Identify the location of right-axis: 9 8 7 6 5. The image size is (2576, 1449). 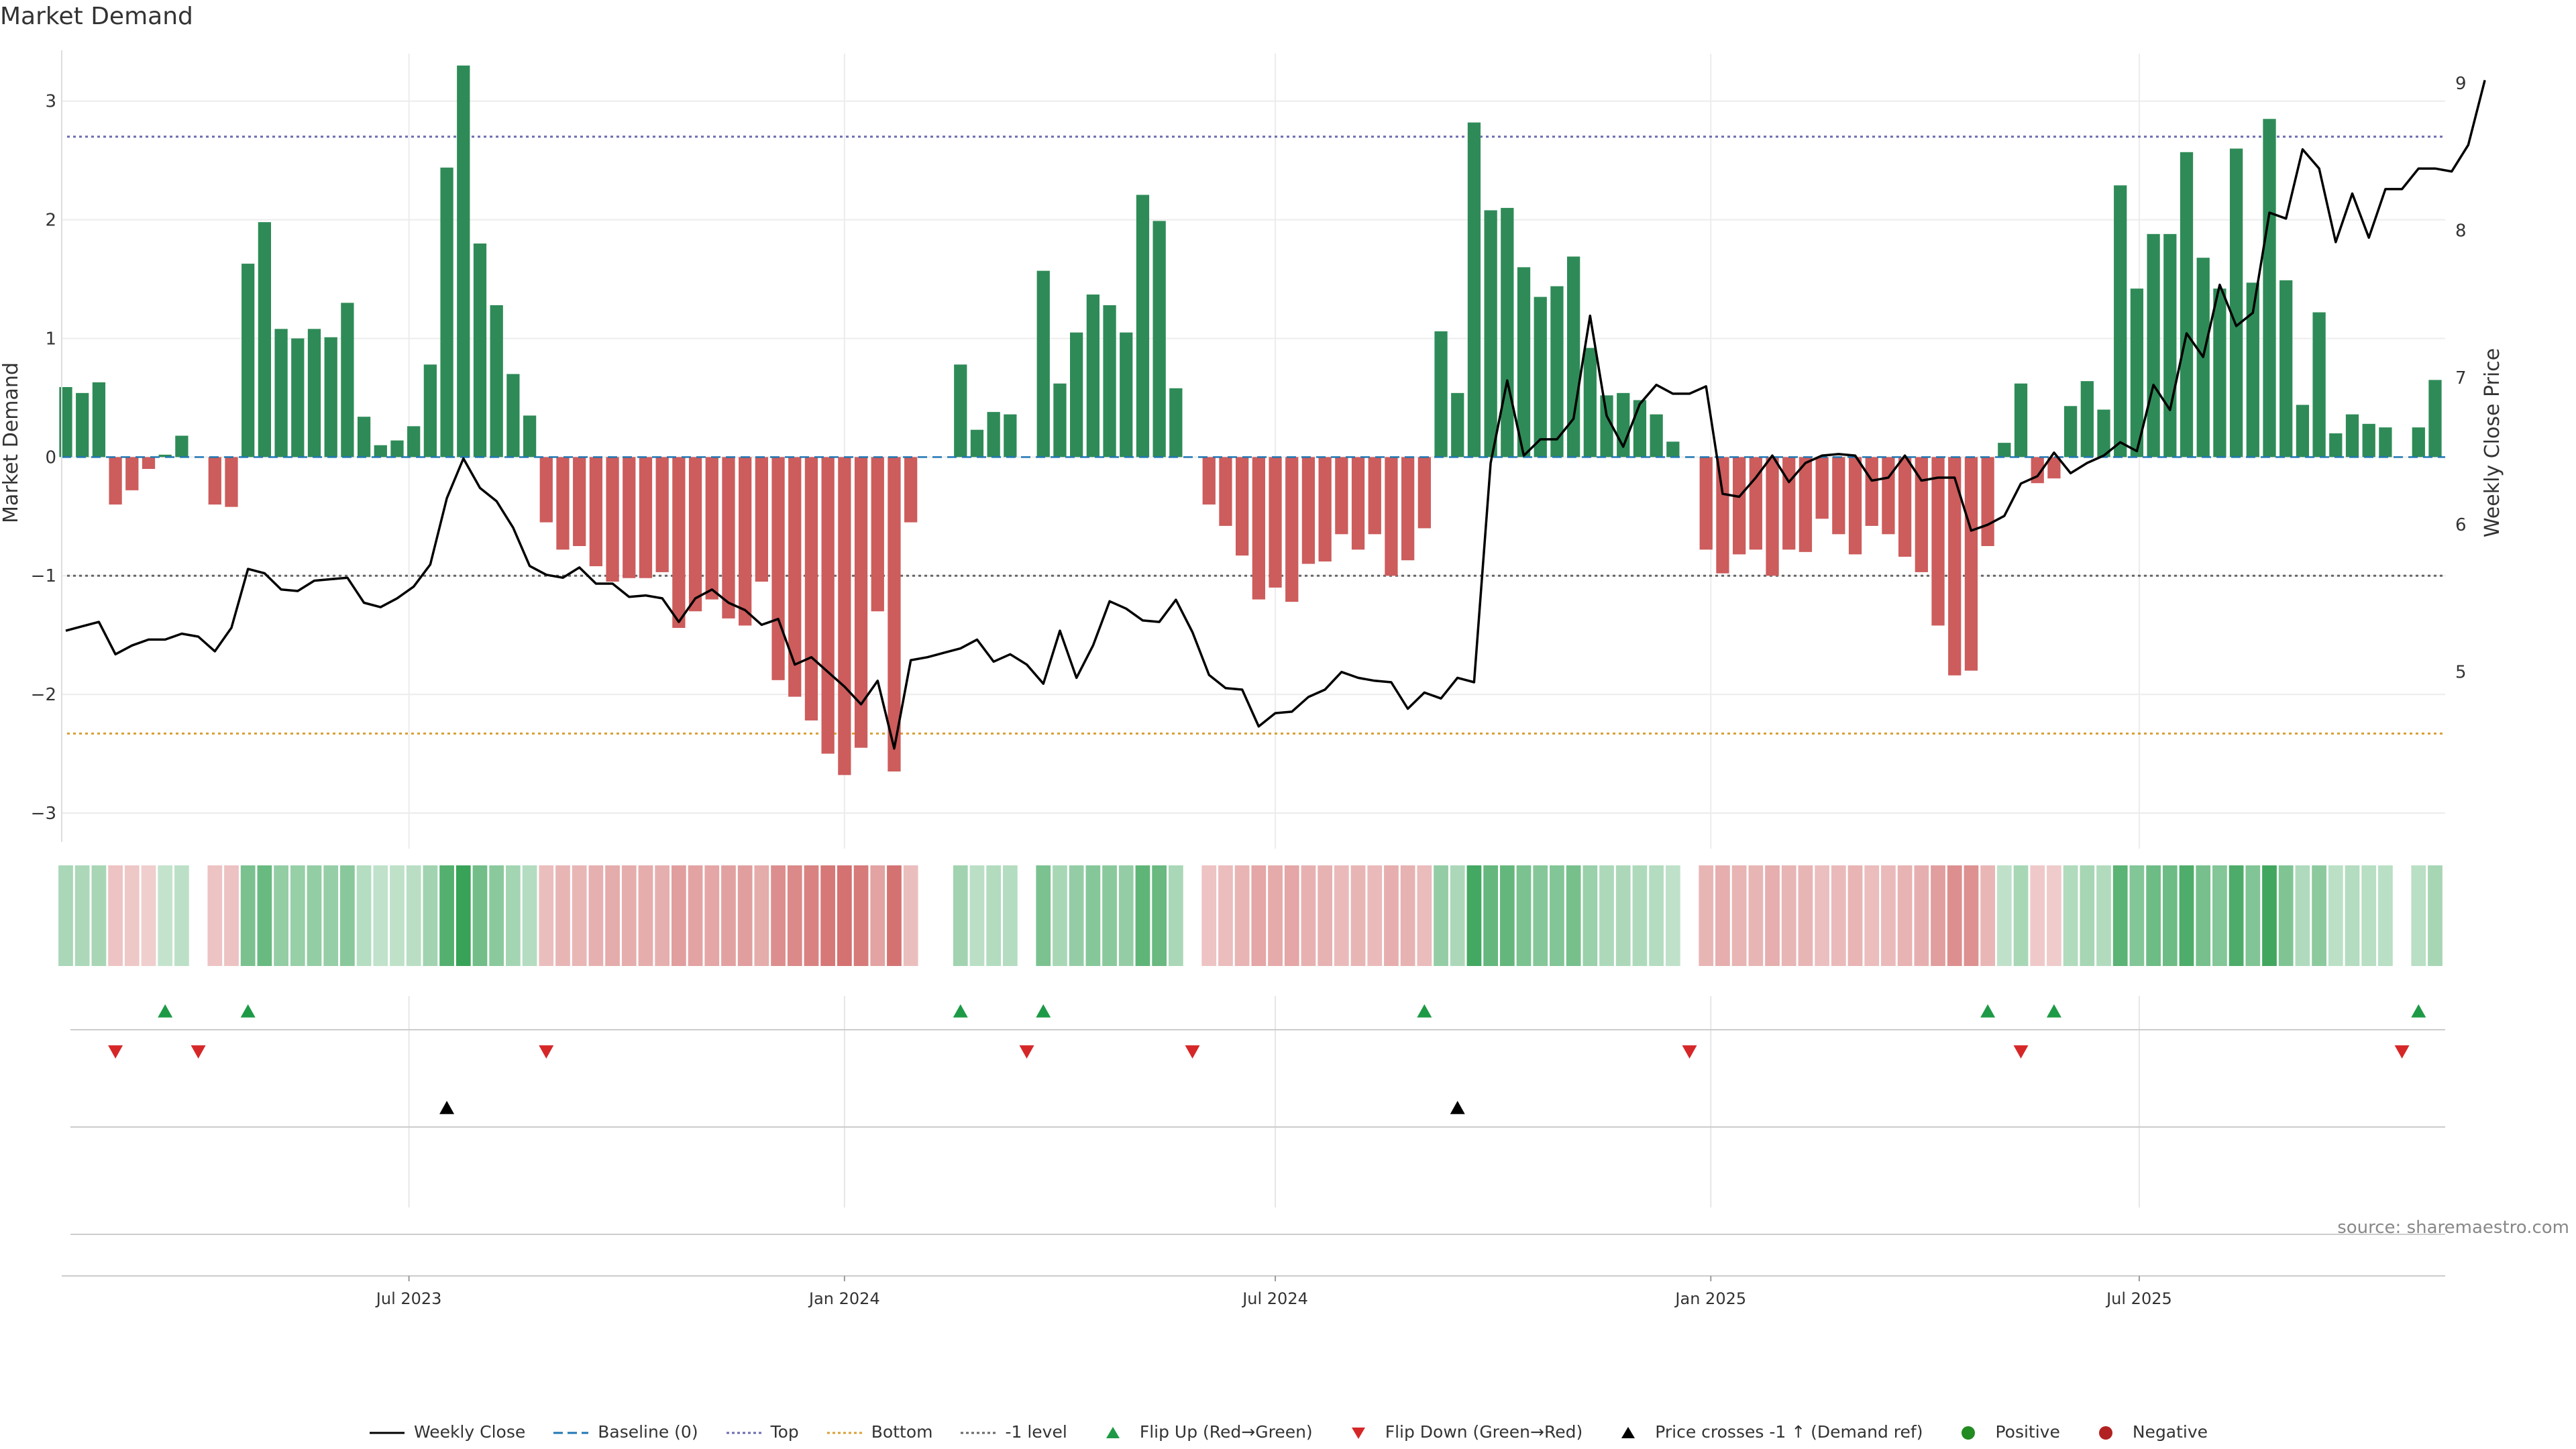
(2461, 378).